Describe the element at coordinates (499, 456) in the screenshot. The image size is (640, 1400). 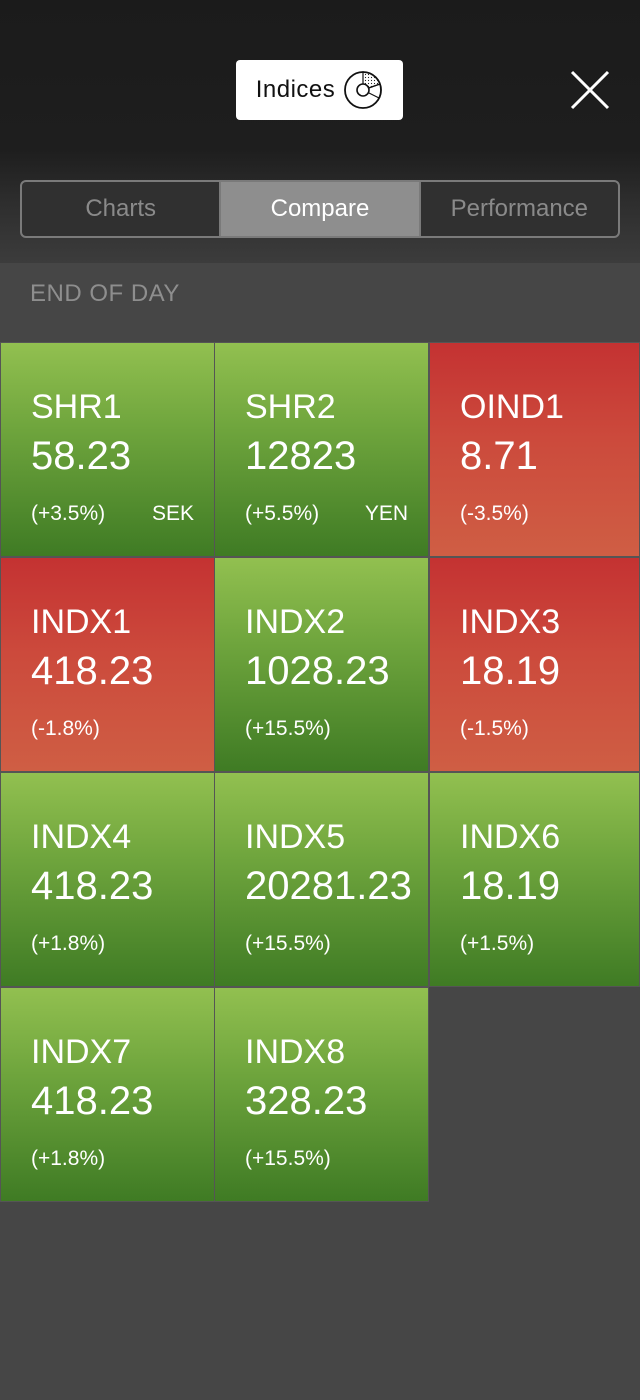
I see `tile-value: 8.71` at that location.